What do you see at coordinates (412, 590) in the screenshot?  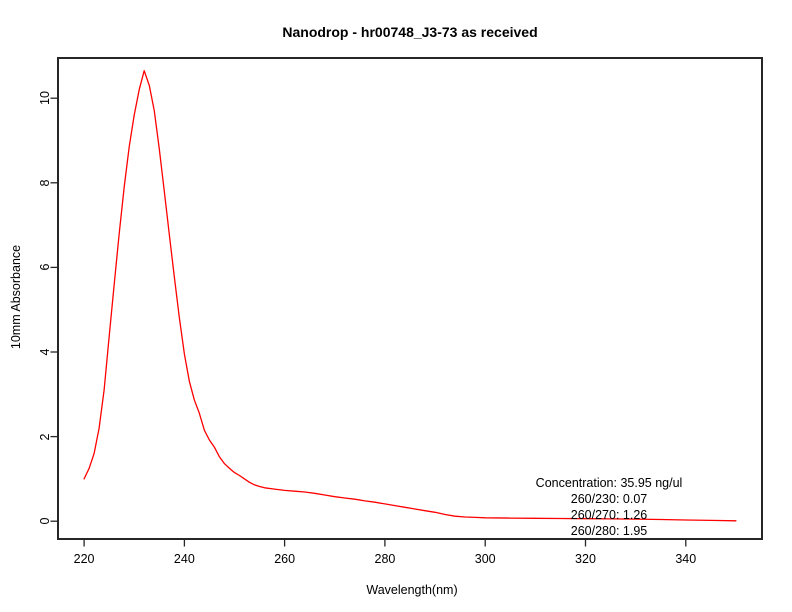 I see `x-axis-label: Wavelength(nm)` at bounding box center [412, 590].